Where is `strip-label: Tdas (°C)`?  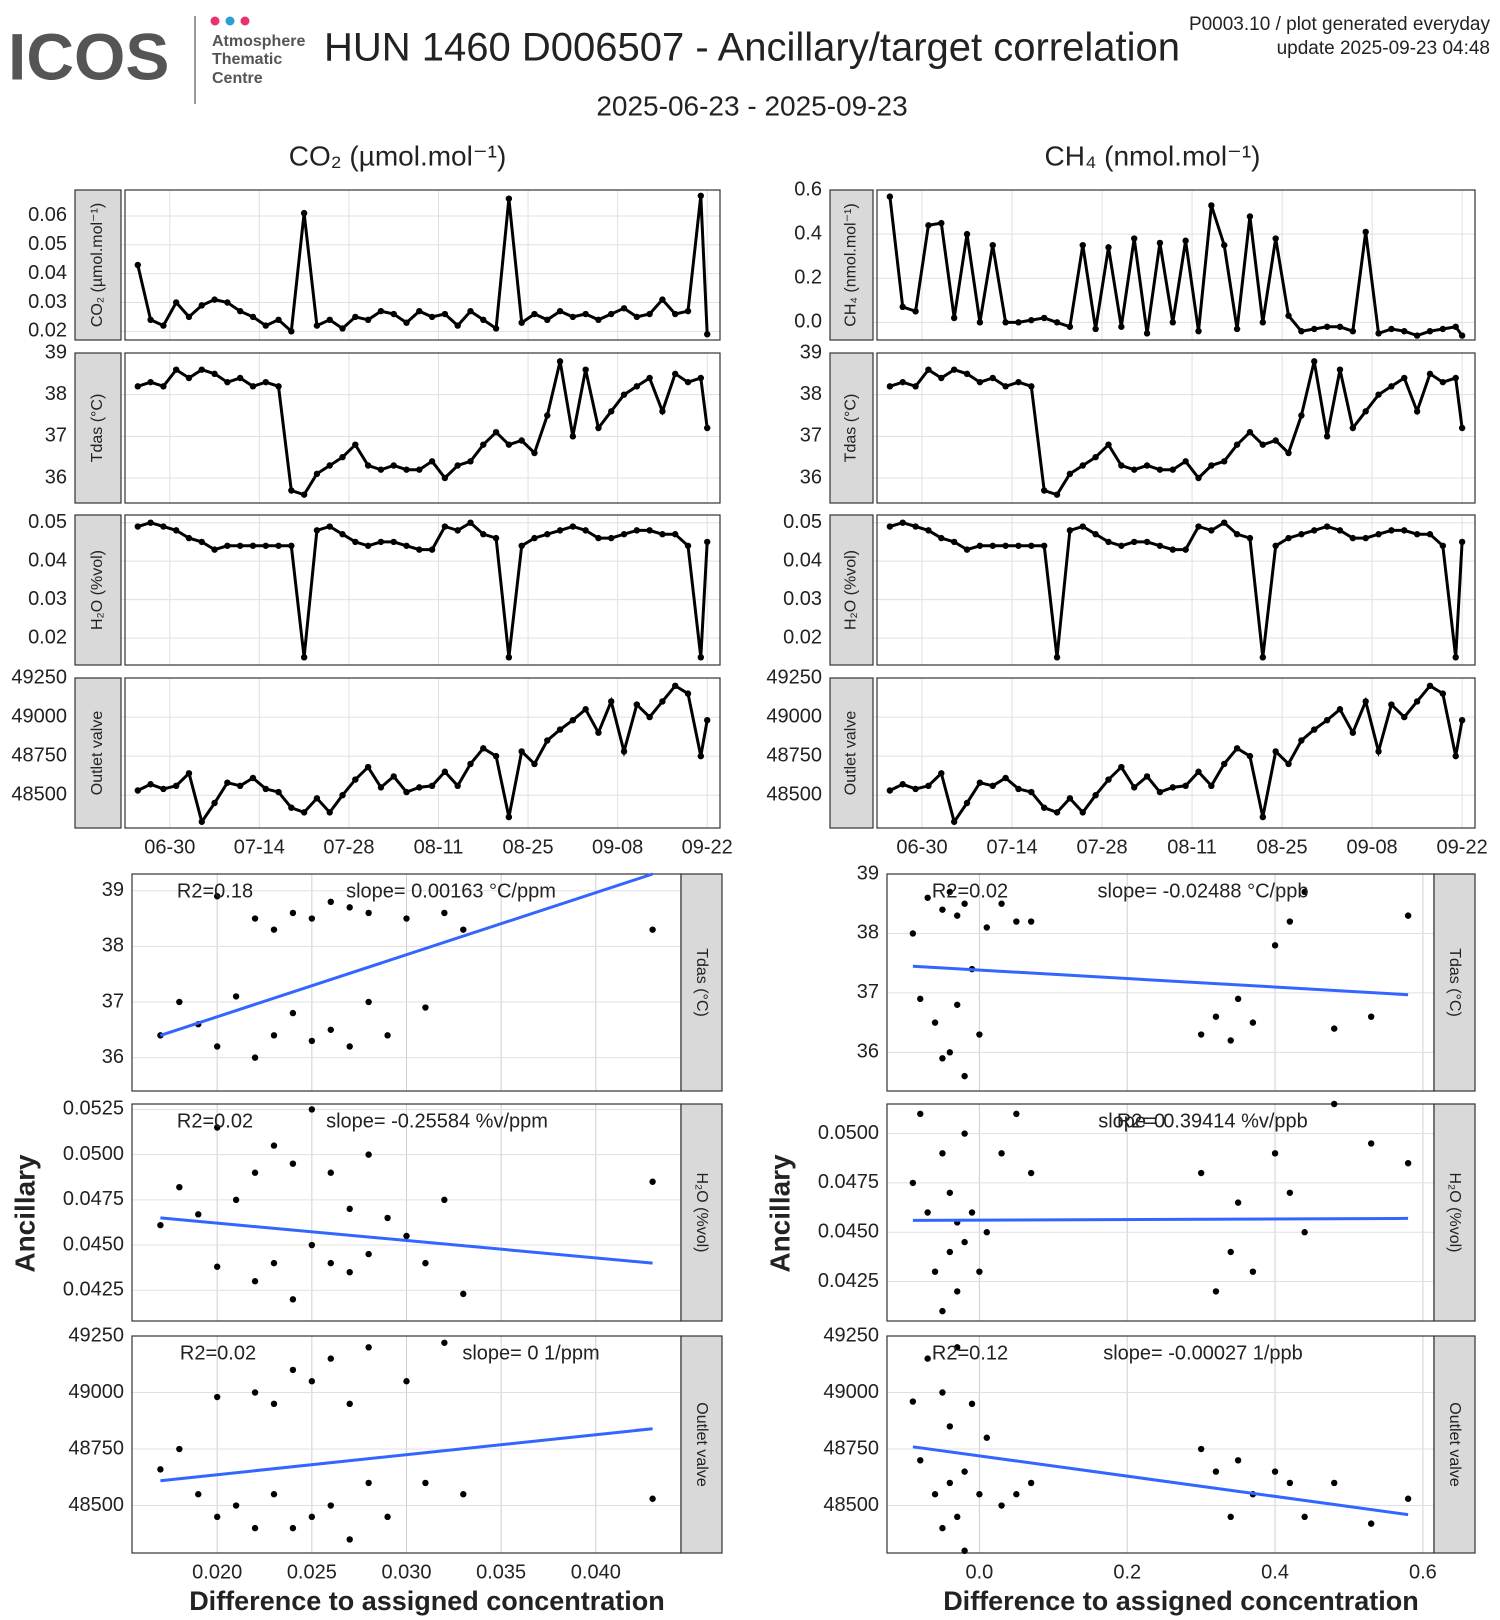 strip-label: Tdas (°C) is located at coordinates (851, 428).